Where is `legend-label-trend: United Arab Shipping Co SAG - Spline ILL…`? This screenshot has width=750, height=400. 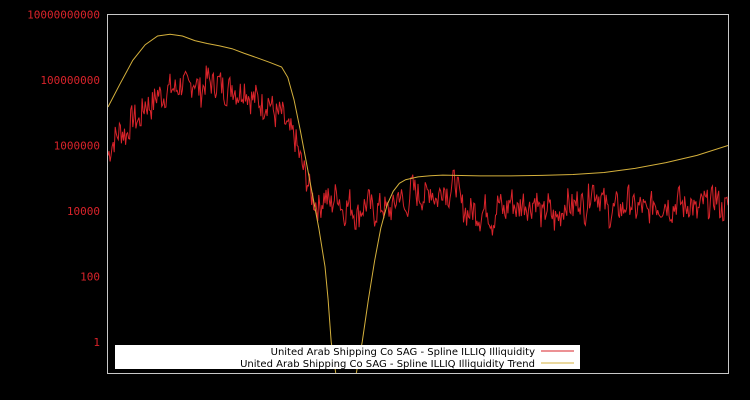
legend-label-trend: United Arab Shipping Co SAG - Spline ILL… is located at coordinates (387, 364).